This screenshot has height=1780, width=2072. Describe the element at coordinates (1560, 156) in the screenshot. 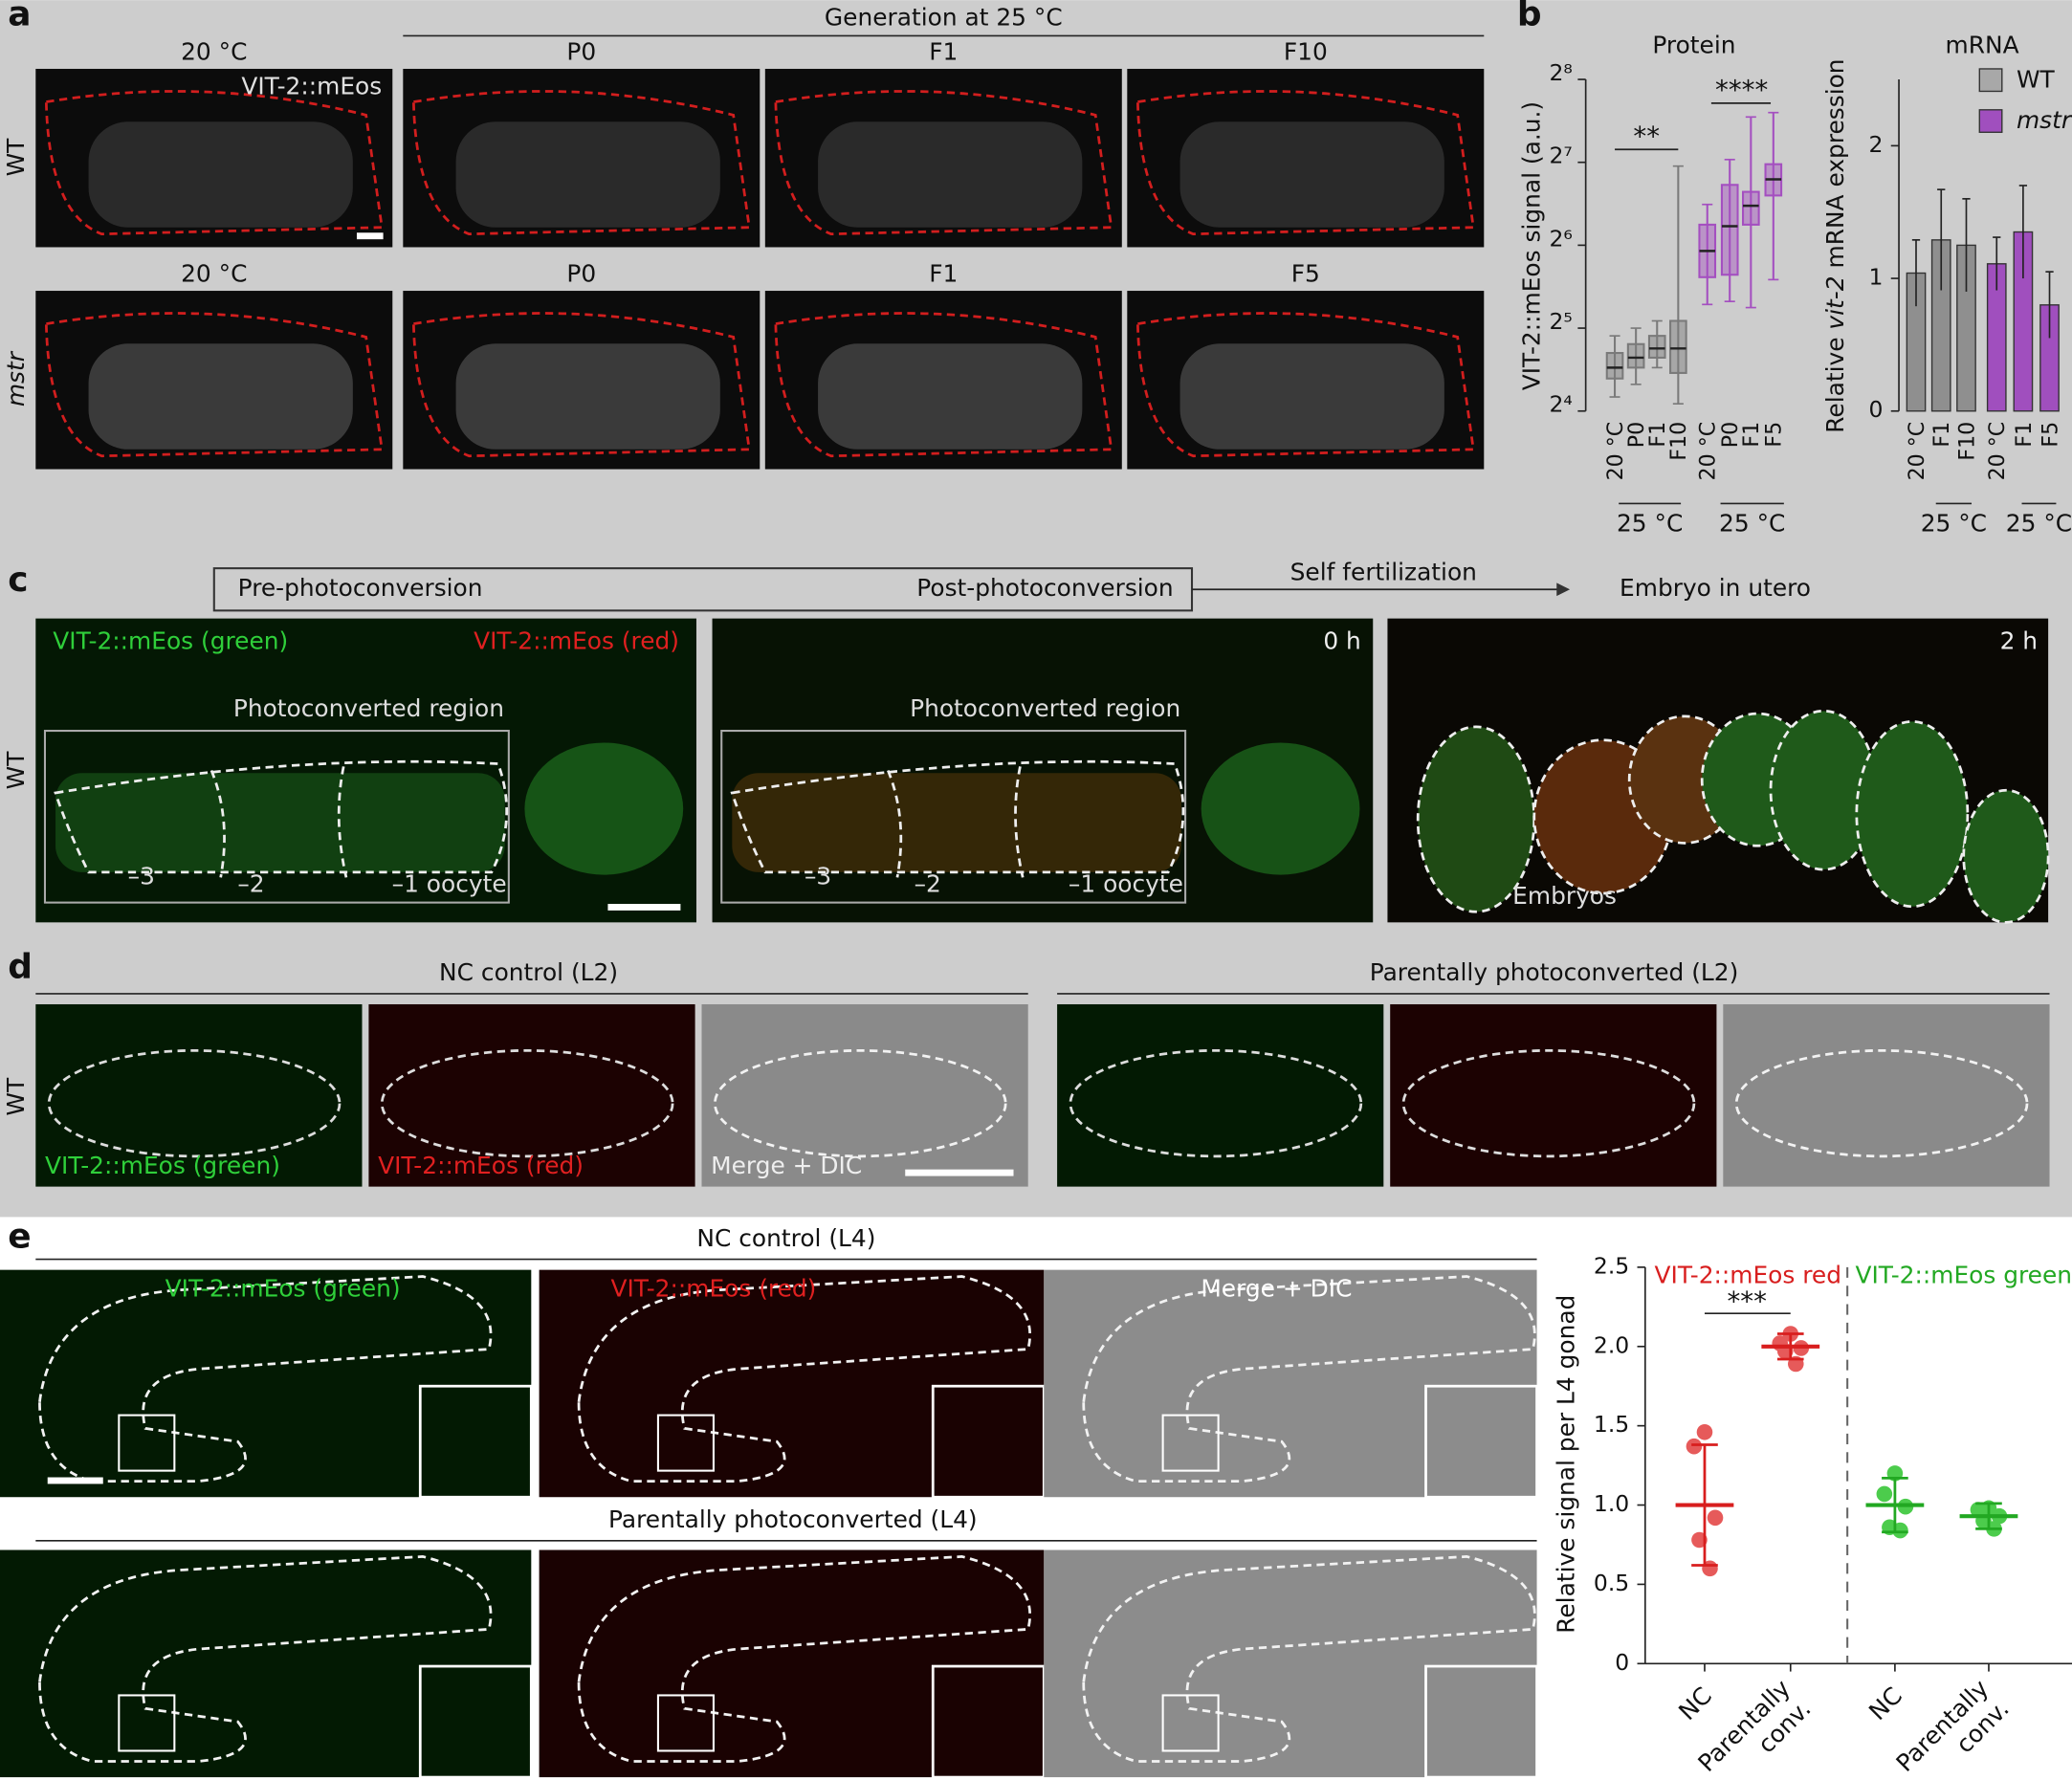

I see `y-tick-label: 2⁷` at that location.